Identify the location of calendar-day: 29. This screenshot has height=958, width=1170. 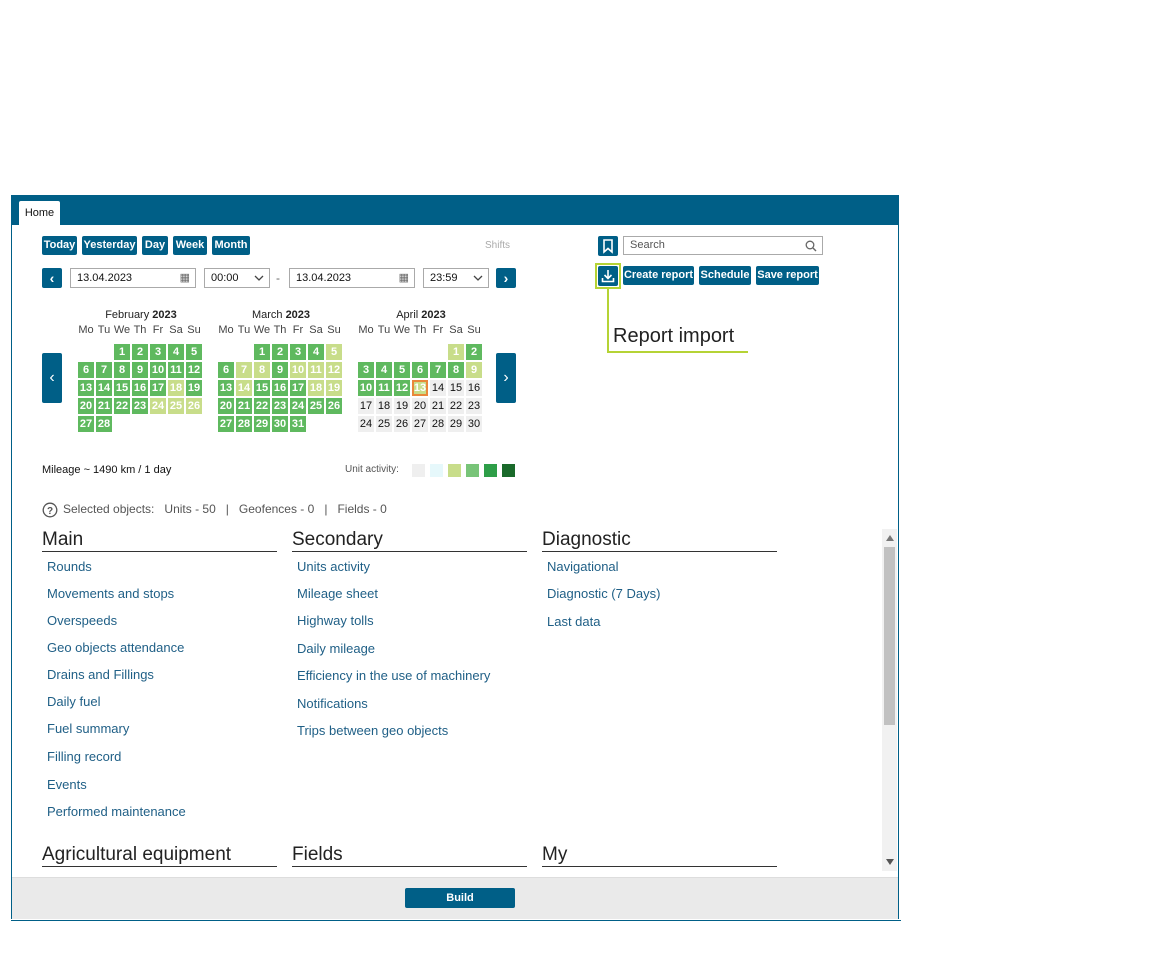
(456, 424).